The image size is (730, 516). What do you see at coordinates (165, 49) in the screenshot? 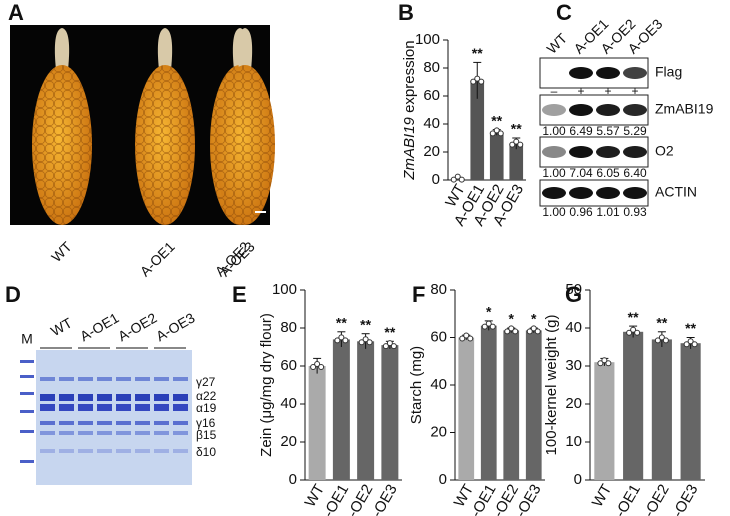
I see `cob-tip` at bounding box center [165, 49].